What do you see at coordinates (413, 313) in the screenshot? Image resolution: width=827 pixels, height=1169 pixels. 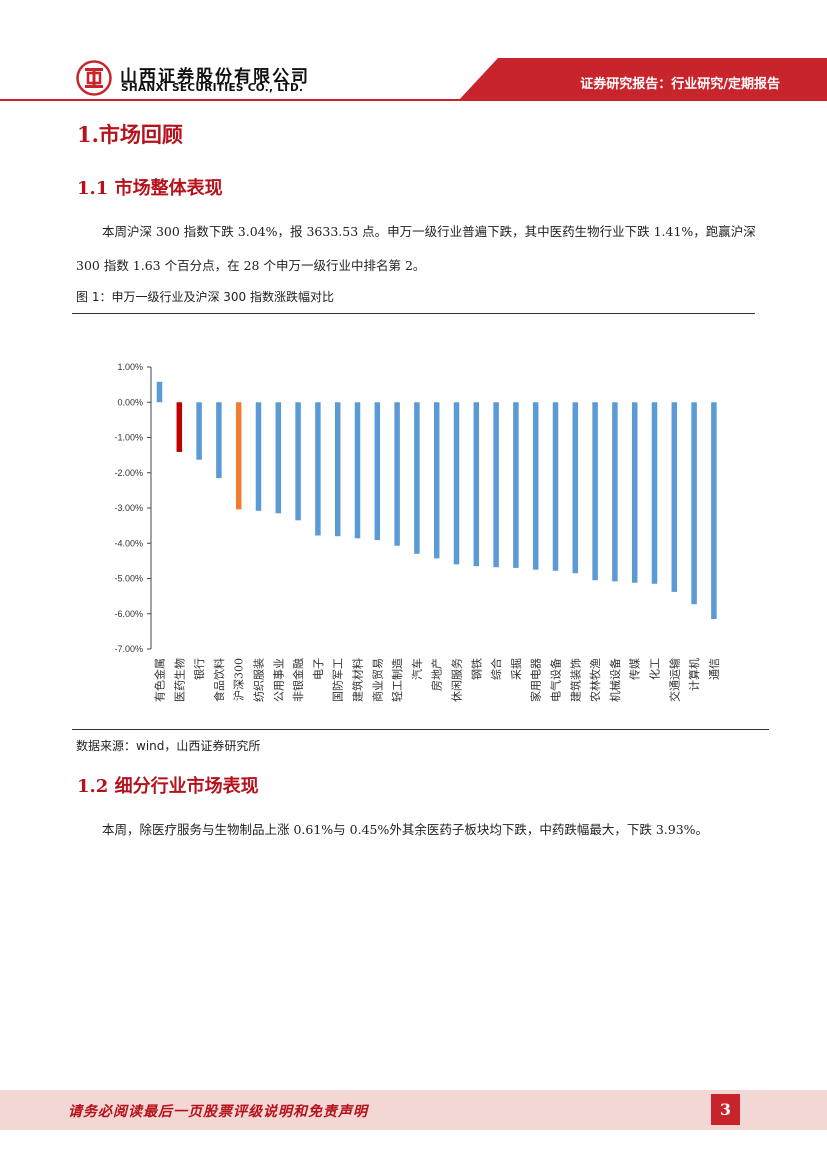 I see `figure-top-rule` at bounding box center [413, 313].